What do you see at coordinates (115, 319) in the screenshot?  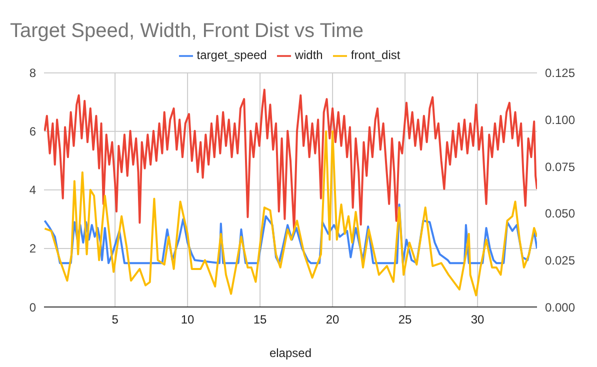 I see `x-tick-label: 5` at bounding box center [115, 319].